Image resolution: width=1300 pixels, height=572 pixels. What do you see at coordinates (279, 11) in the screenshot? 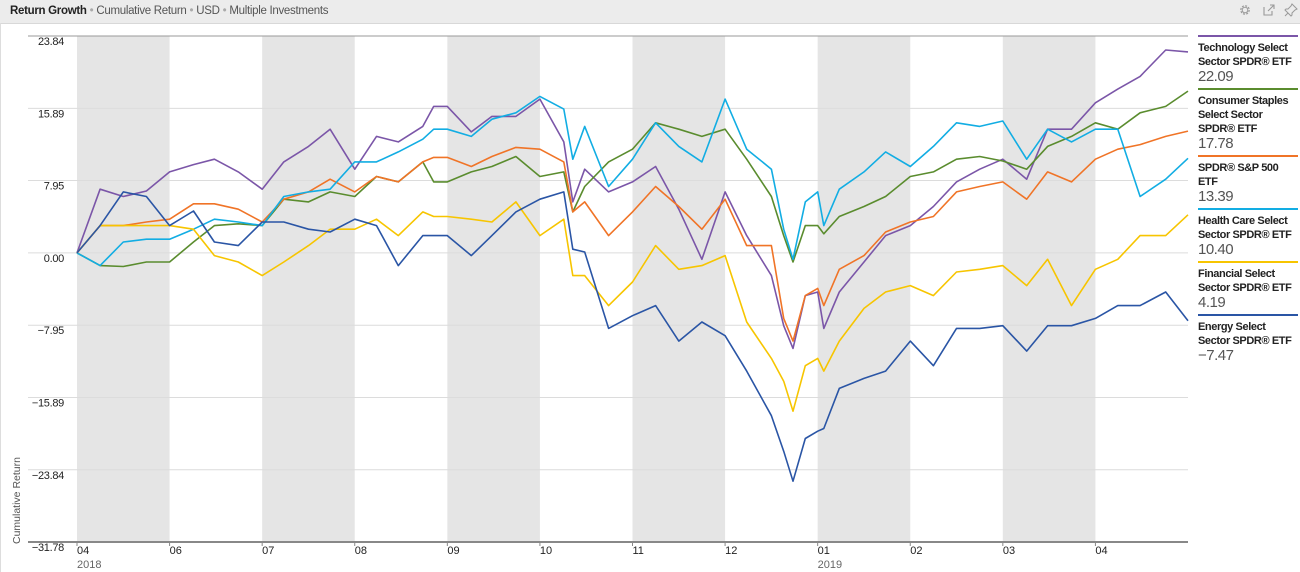
I see `crumb-investments: Multiple Investments` at bounding box center [279, 11].